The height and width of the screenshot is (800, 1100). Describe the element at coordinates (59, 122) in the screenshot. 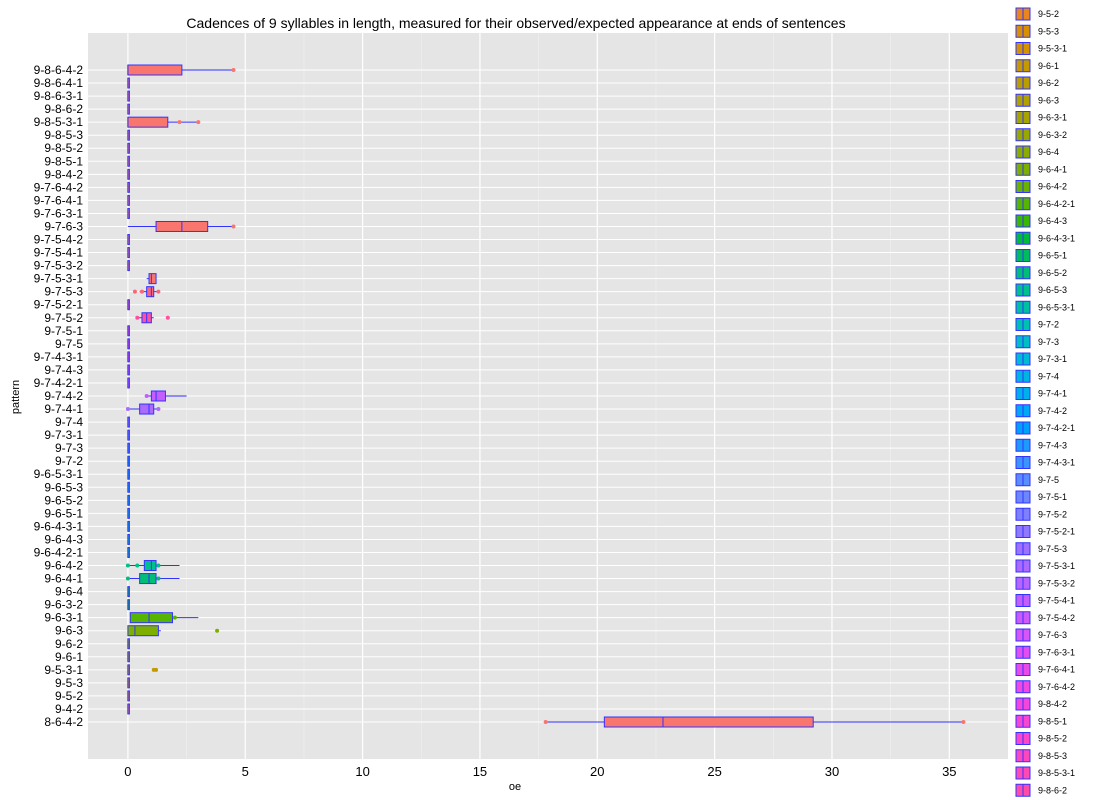

I see `y-tick-label: 9-8-5-3-1` at that location.